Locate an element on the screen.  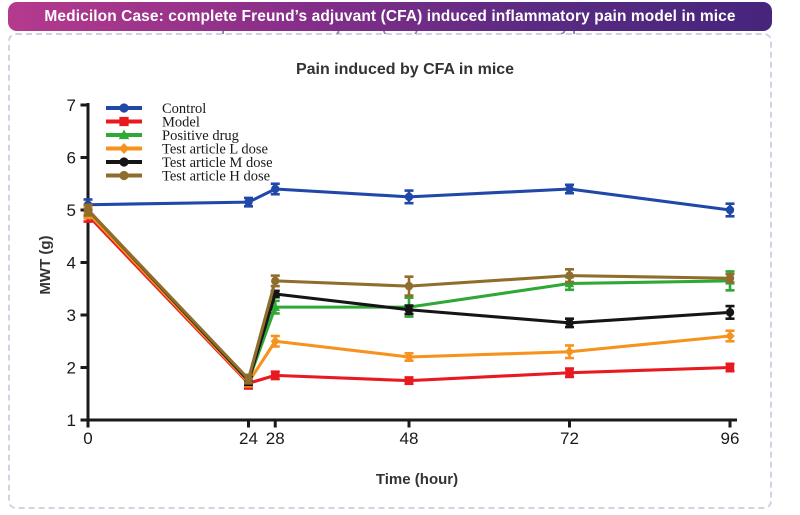
svg-text: Control is located at coordinates (184, 109).